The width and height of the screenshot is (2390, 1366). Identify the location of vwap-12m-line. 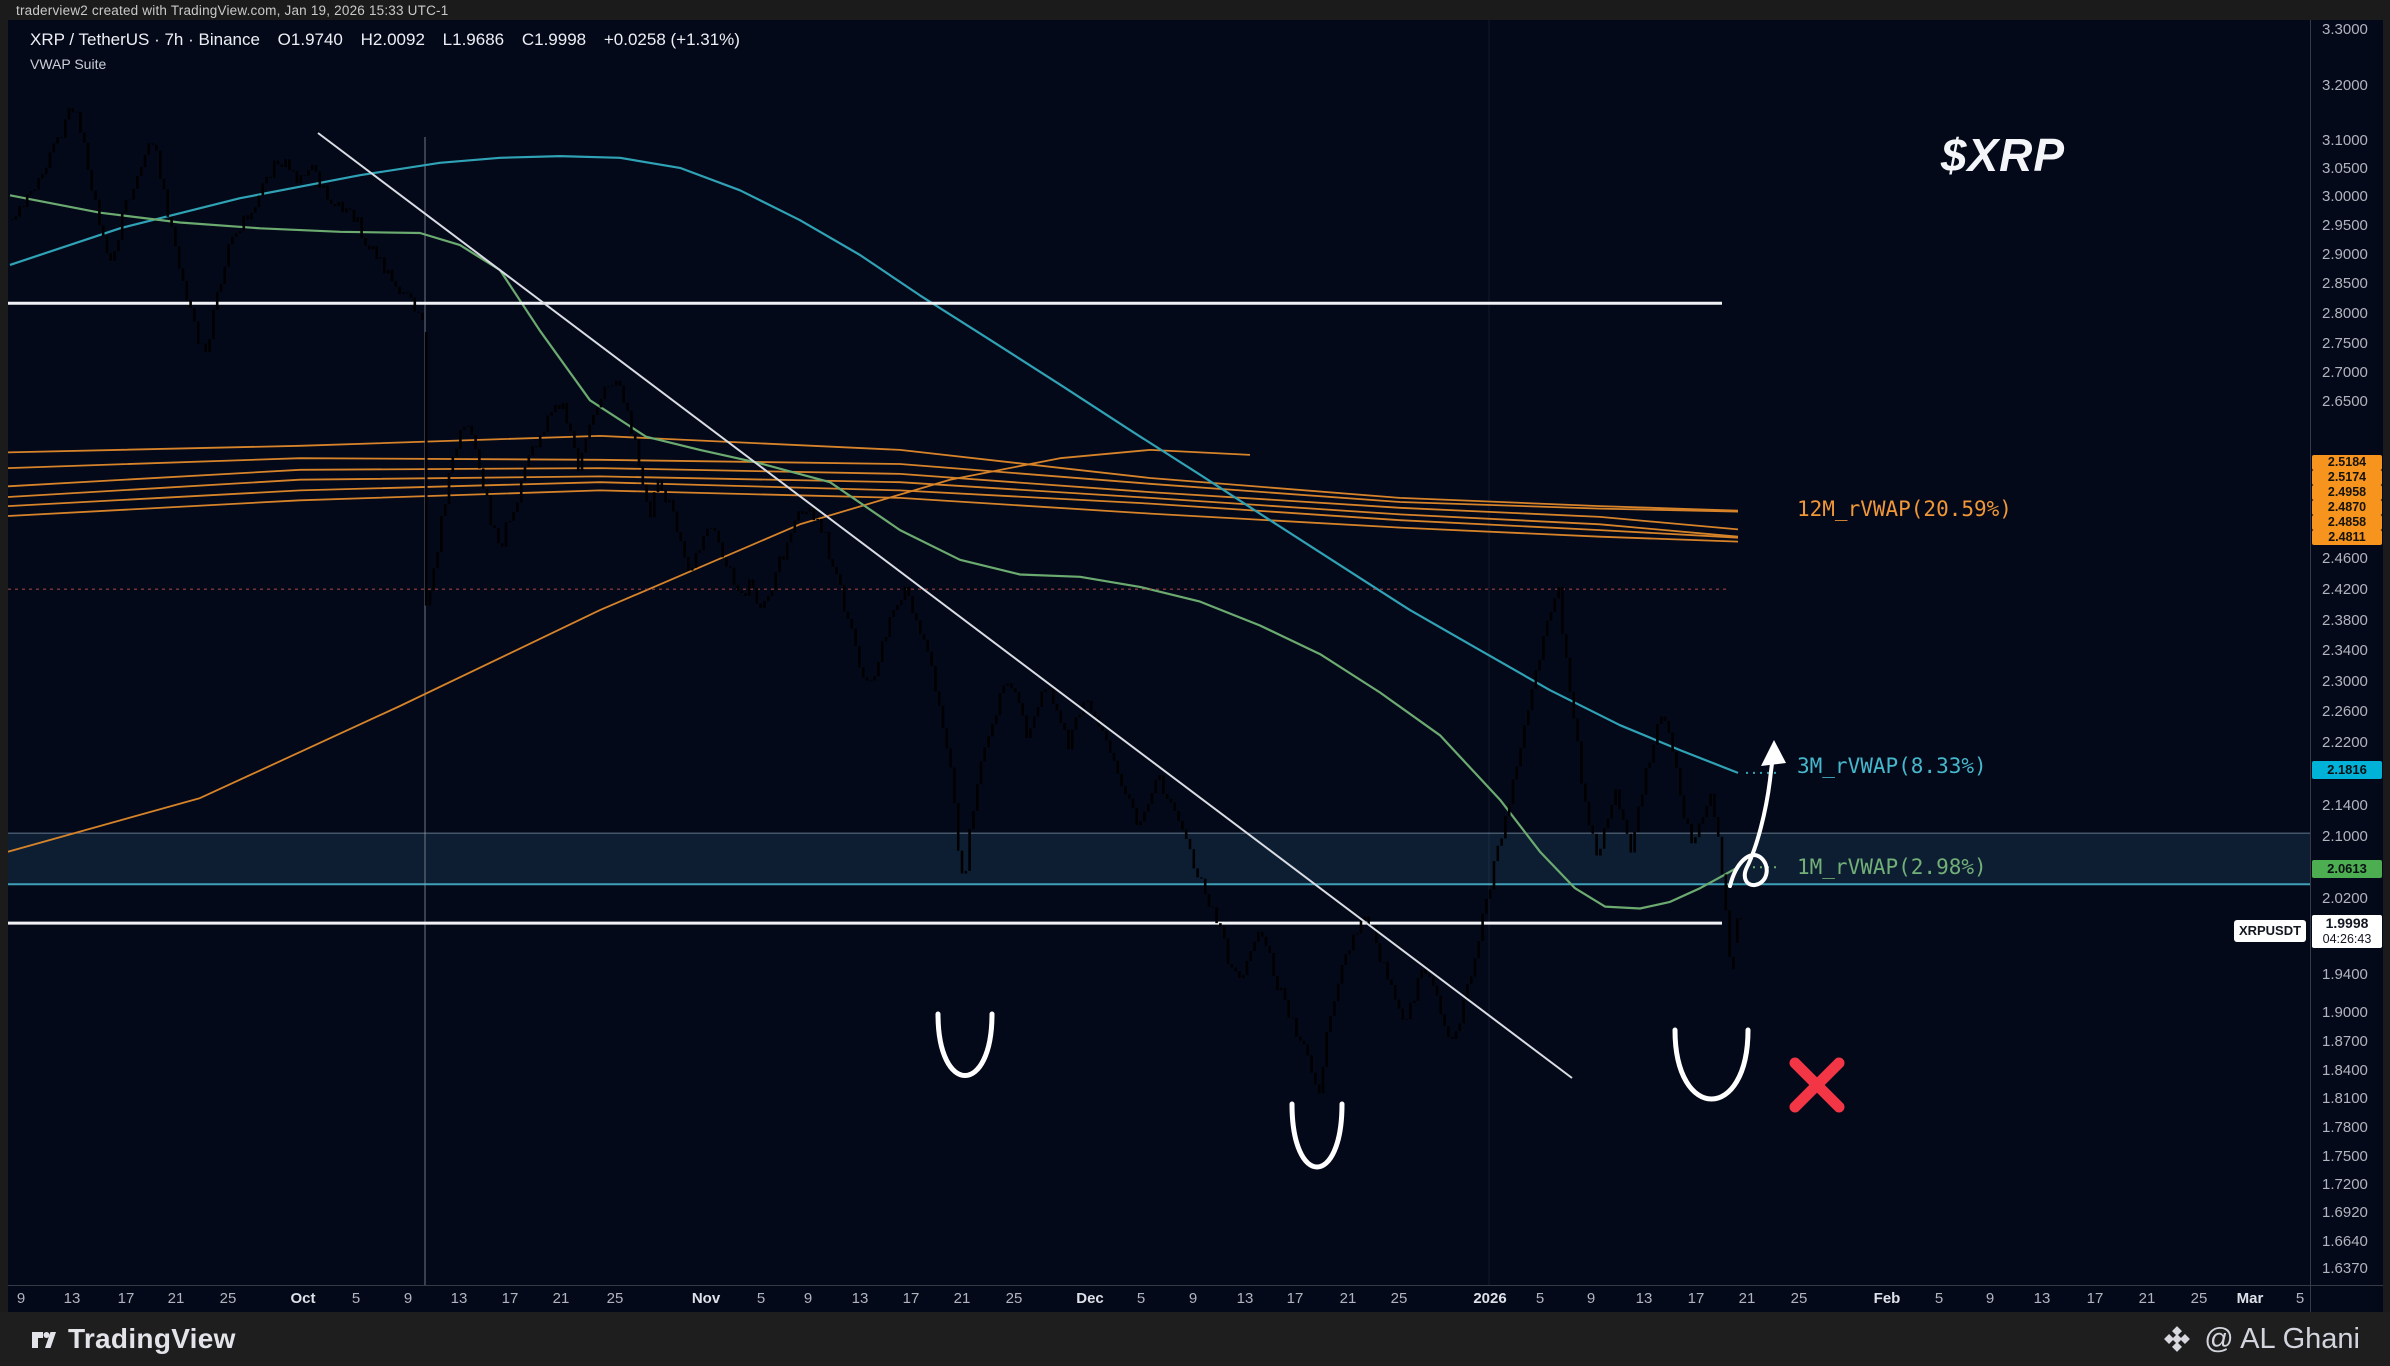
(873, 473).